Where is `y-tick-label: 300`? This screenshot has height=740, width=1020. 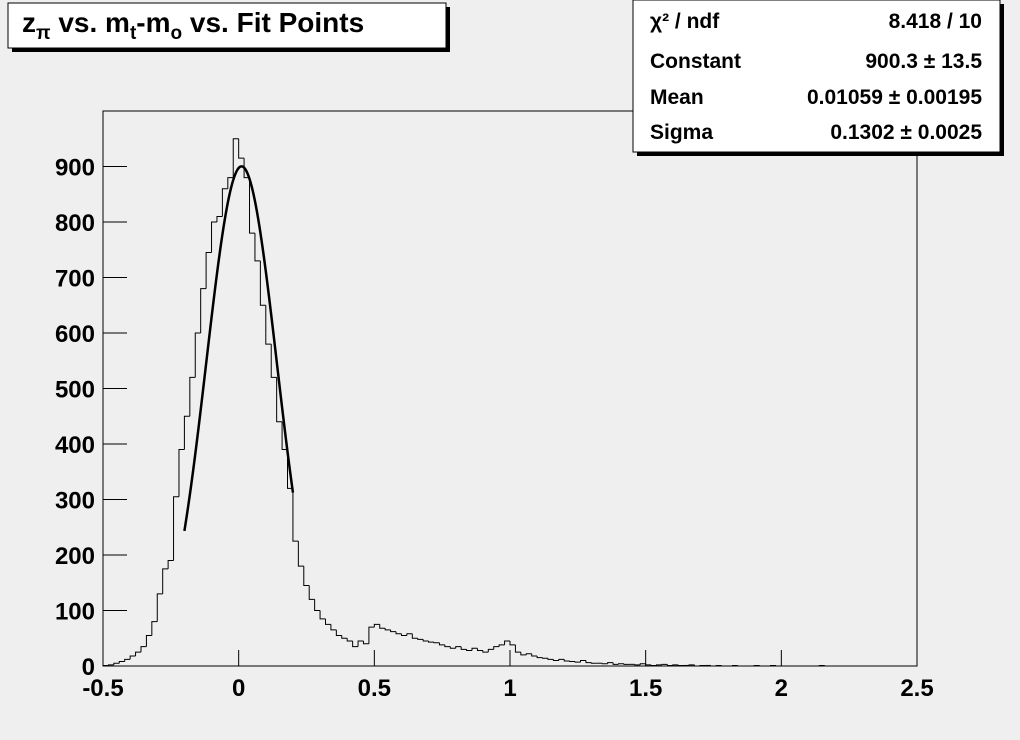 y-tick-label: 300 is located at coordinates (75, 501).